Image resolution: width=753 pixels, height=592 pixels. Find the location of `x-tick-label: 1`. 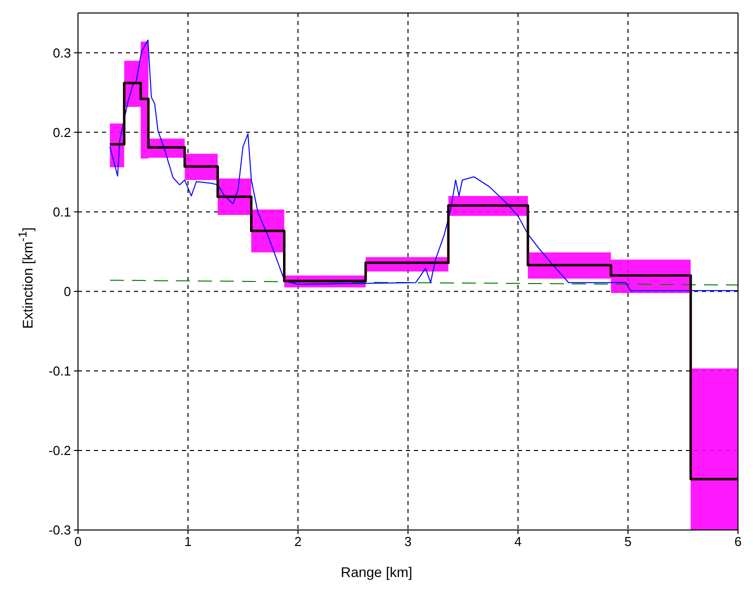

x-tick-label: 1 is located at coordinates (188, 542).